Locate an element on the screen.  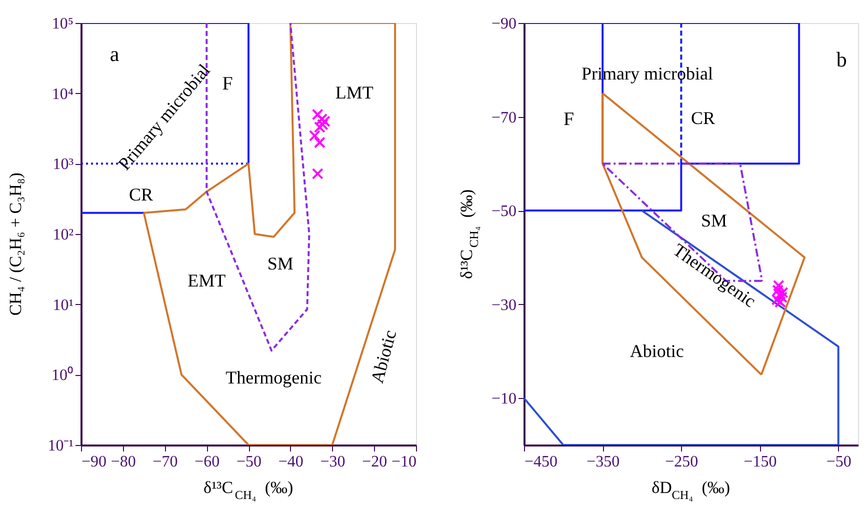
y-tick-label: 10¹ is located at coordinates (63, 305).